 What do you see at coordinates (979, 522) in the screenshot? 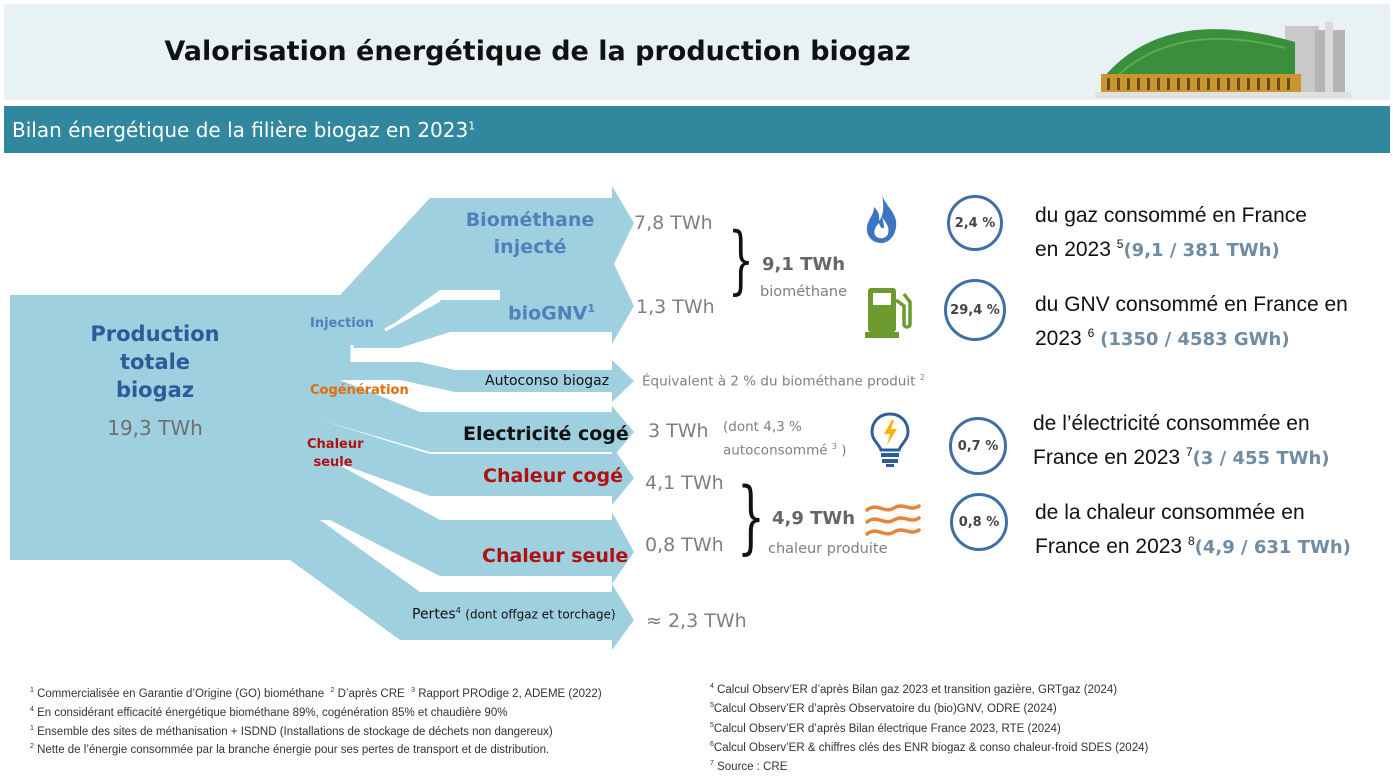
I see `stat-chaleur-circle: 0,8 %` at bounding box center [979, 522].